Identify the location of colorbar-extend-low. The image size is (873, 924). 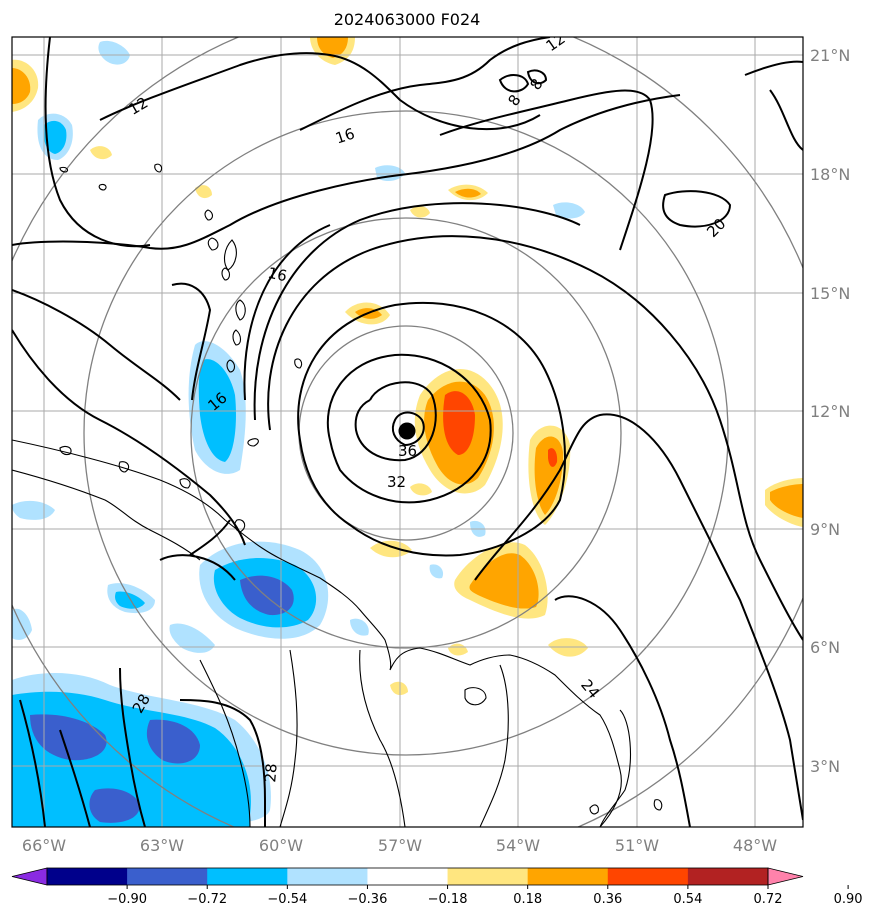
(29, 876).